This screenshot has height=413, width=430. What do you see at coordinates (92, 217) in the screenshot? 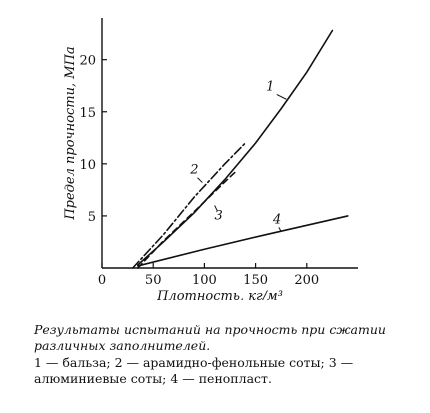
I see `y-tick-label: 5` at bounding box center [92, 217].